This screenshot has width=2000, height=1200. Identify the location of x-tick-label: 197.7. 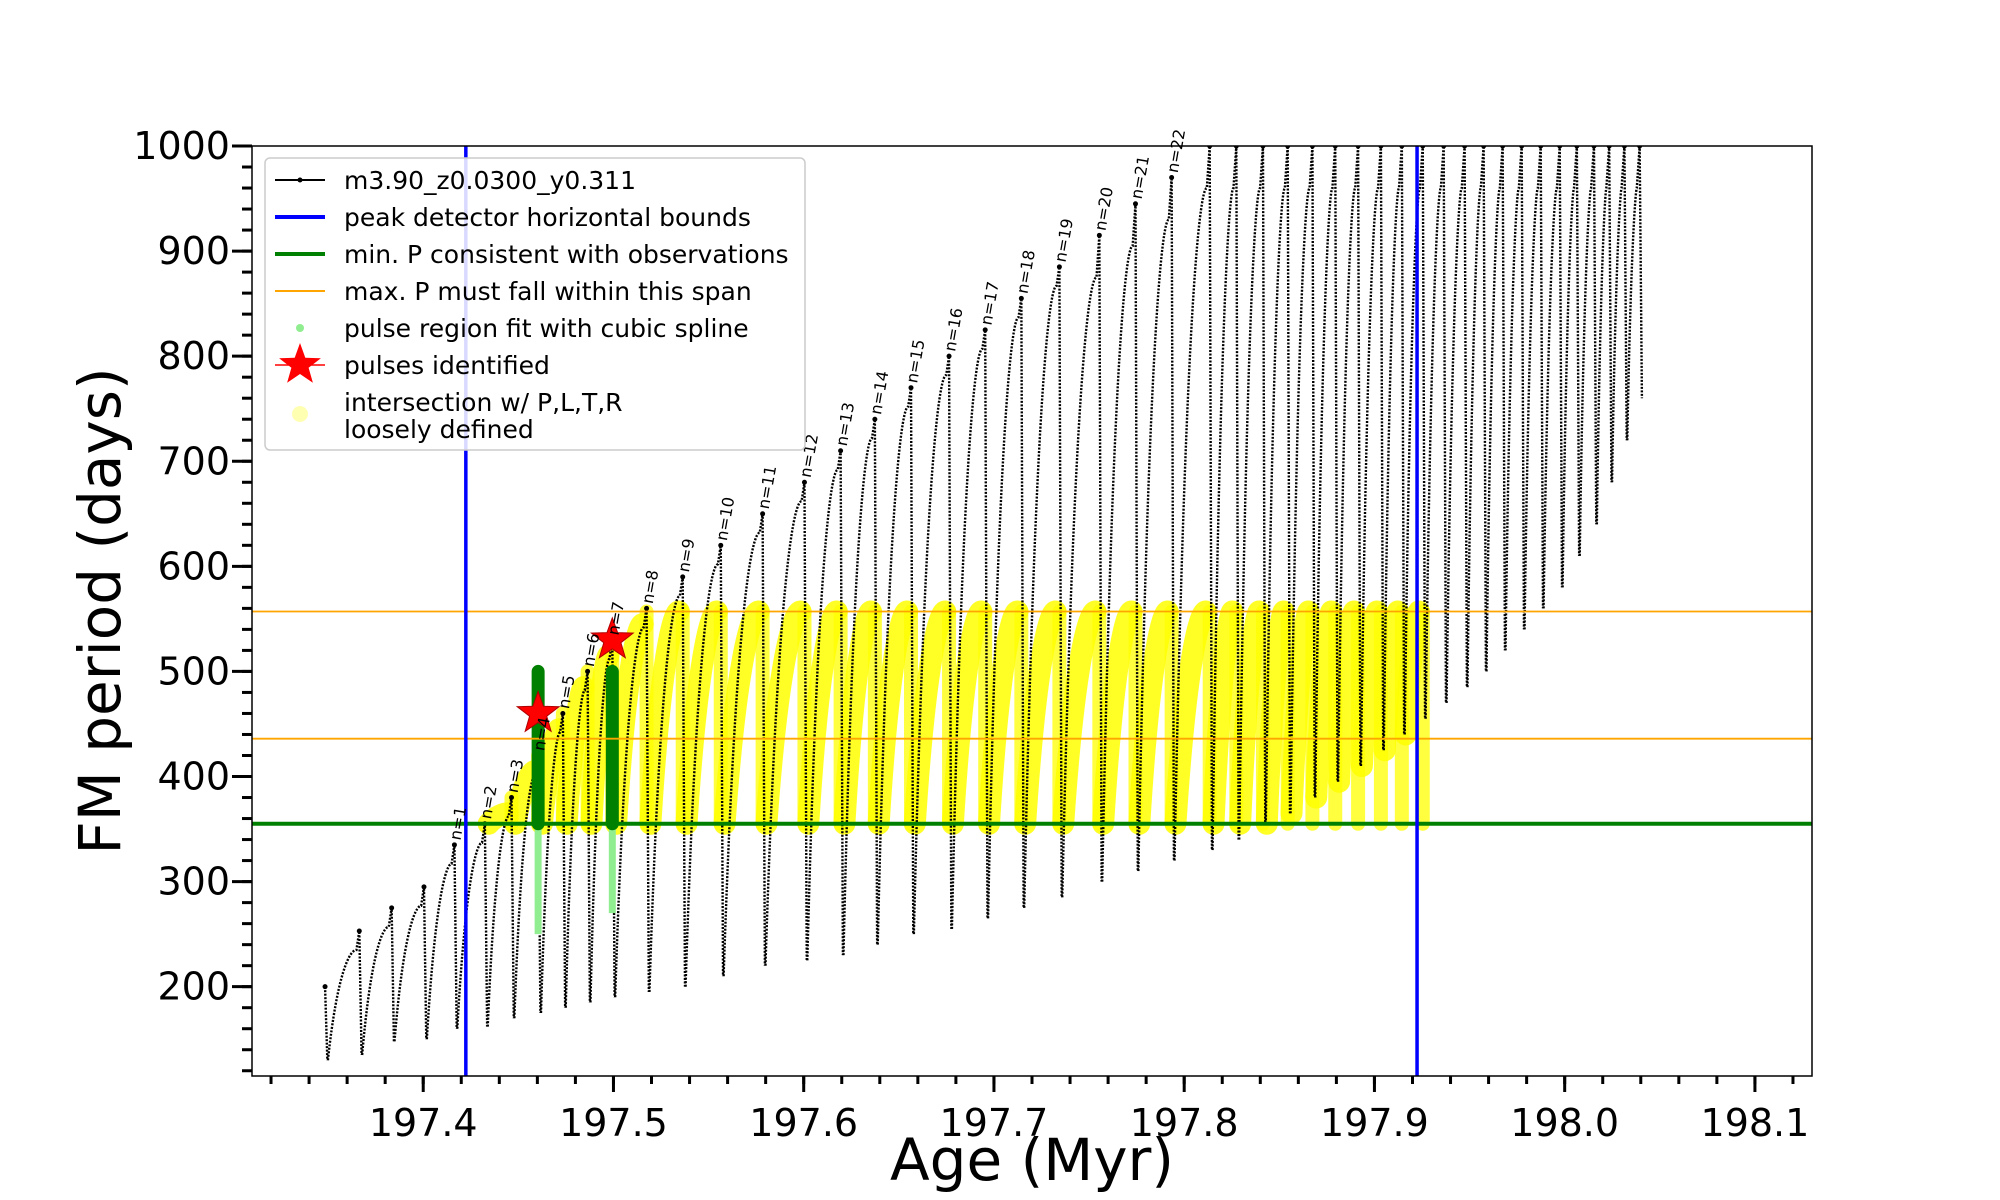
(994, 1123).